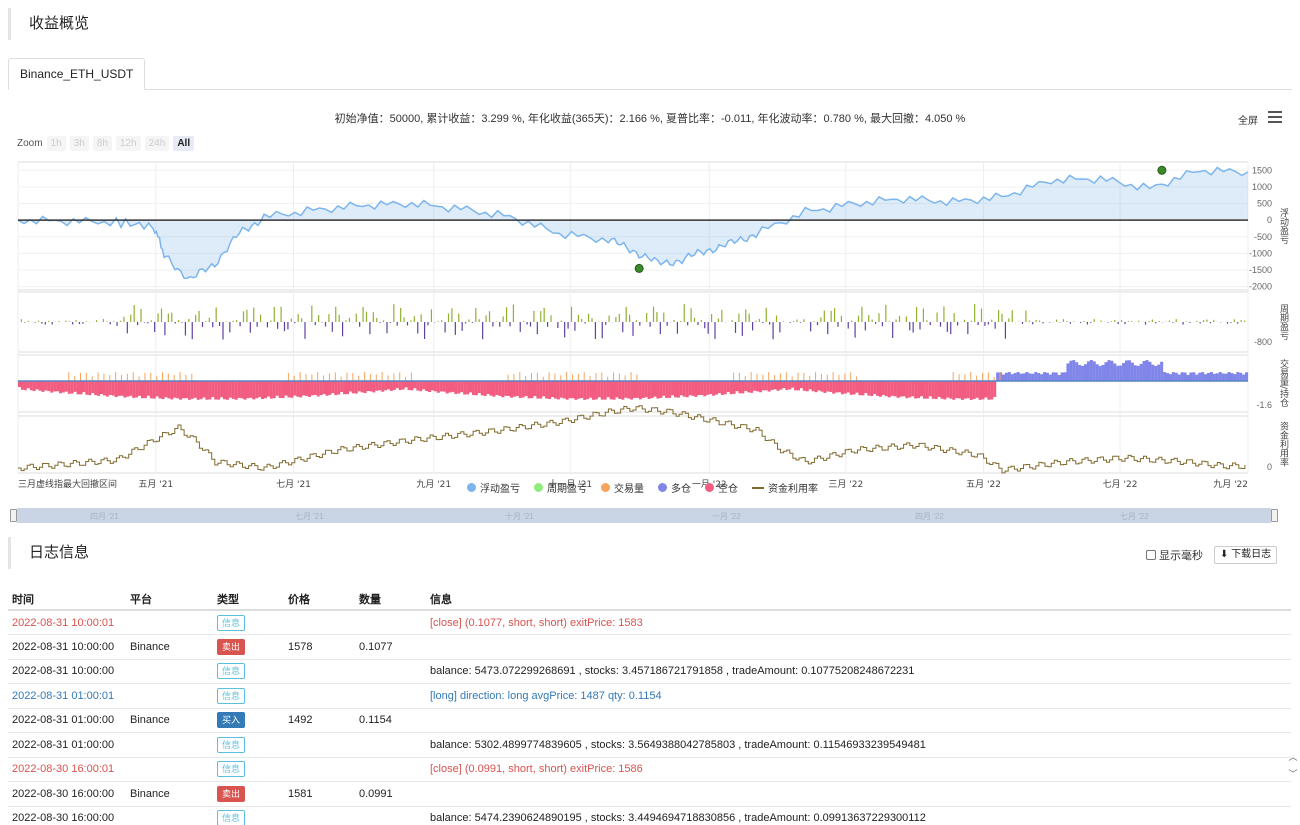  I want to click on navigator-label: 七月 '22, so click(1134, 516).